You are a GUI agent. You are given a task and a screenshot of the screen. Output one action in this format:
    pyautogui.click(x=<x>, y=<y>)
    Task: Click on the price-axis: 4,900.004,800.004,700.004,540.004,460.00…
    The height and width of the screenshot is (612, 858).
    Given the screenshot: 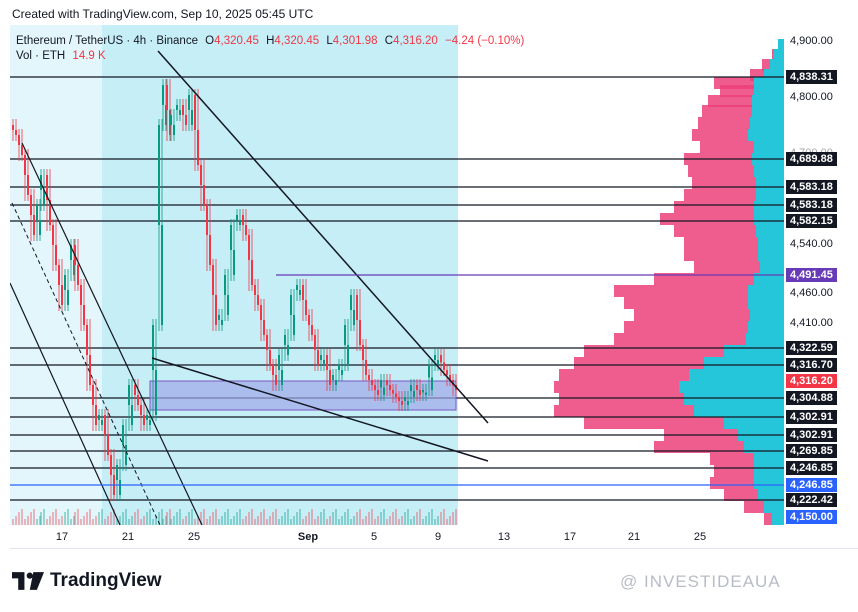 What is the action you would take?
    pyautogui.click(x=821, y=275)
    